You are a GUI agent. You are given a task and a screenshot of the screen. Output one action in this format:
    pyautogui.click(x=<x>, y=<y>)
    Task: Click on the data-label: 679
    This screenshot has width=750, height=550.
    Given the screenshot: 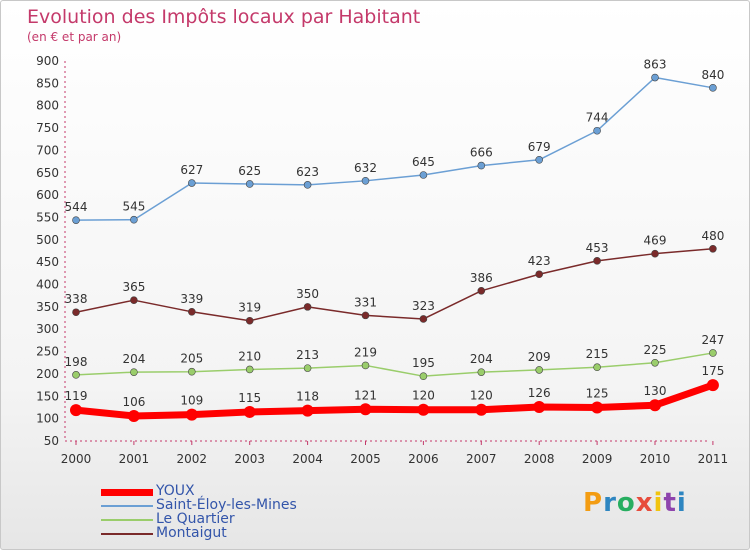 What is the action you would take?
    pyautogui.click(x=539, y=147)
    